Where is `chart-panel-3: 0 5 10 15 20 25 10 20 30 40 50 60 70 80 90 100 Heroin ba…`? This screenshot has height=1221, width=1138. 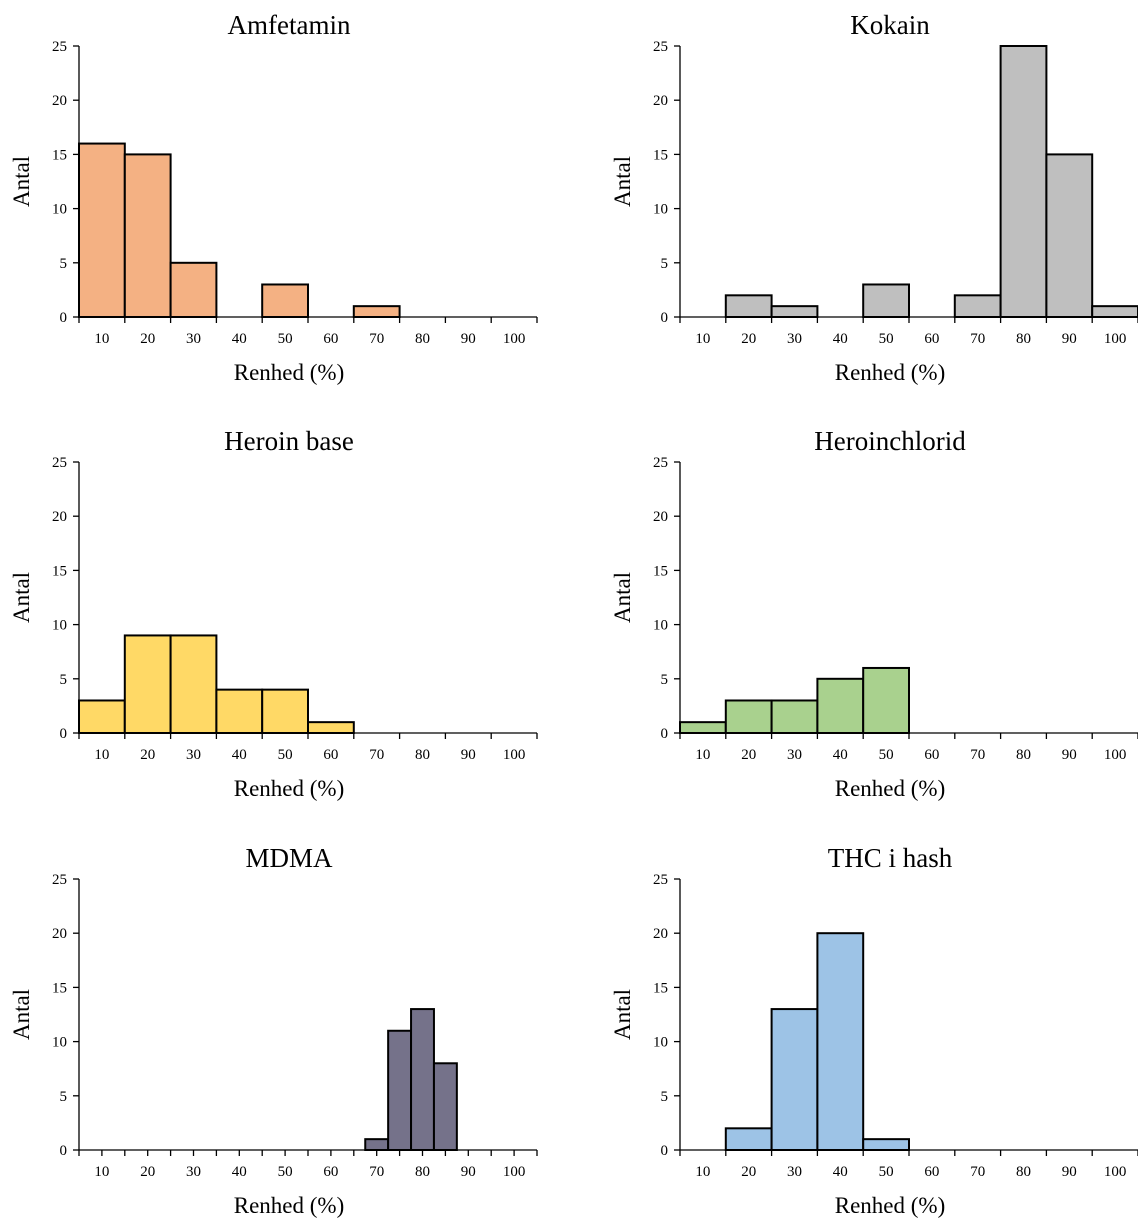
chart-panel-3: 0 5 10 15 20 25 10 20 30 40 50 60 70 80 90 100 Heroin ba… is located at coordinates (273, 613).